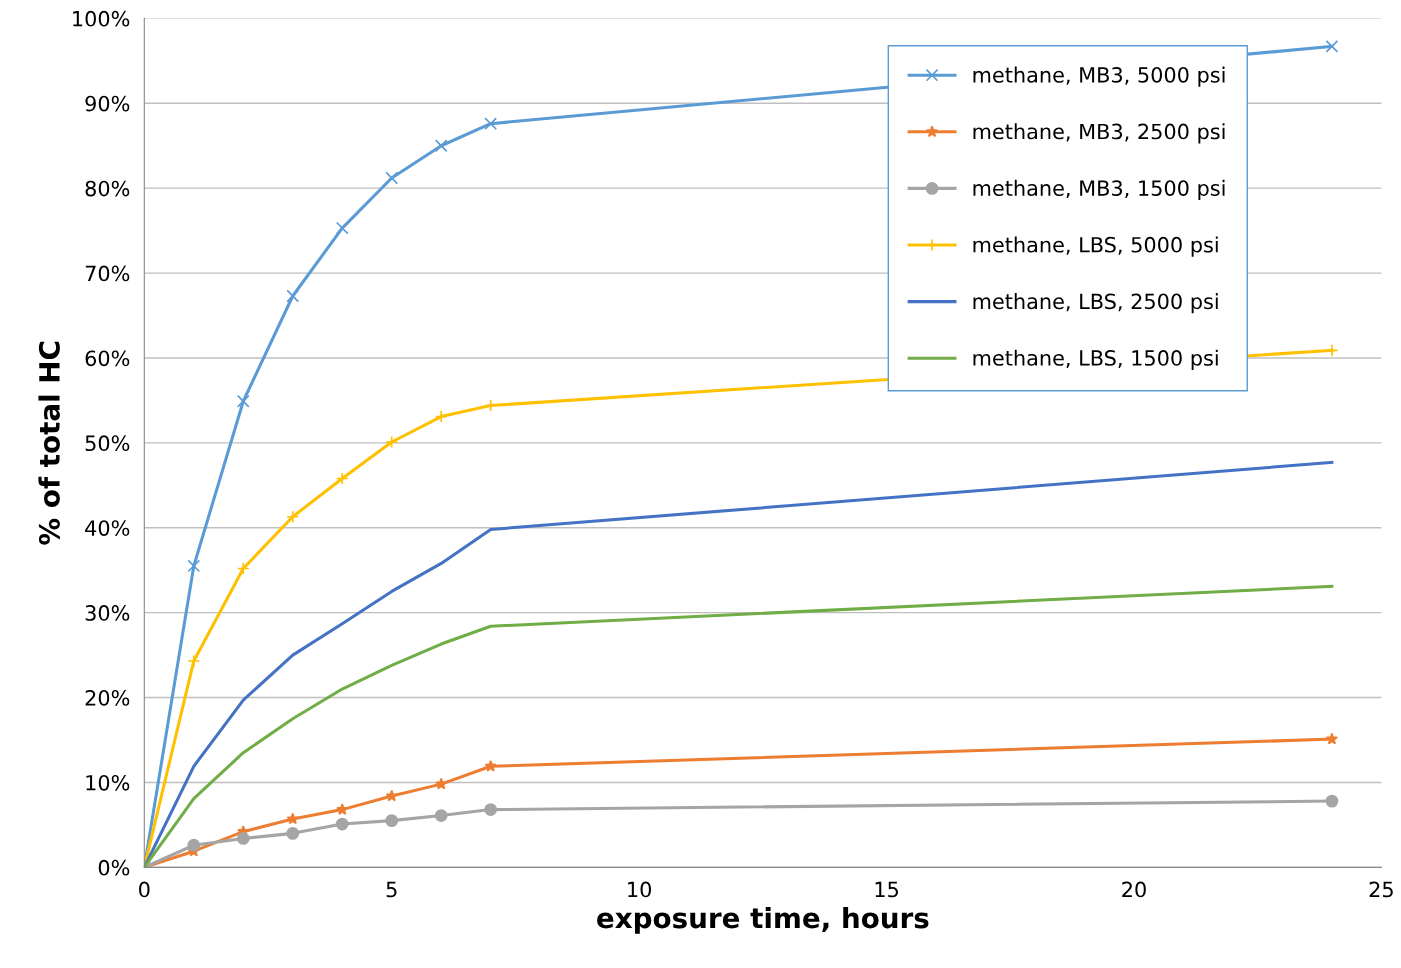 Image resolution: width=1401 pixels, height=968 pixels. Describe the element at coordinates (107, 528) in the screenshot. I see `y-tick-label: 40%` at that location.